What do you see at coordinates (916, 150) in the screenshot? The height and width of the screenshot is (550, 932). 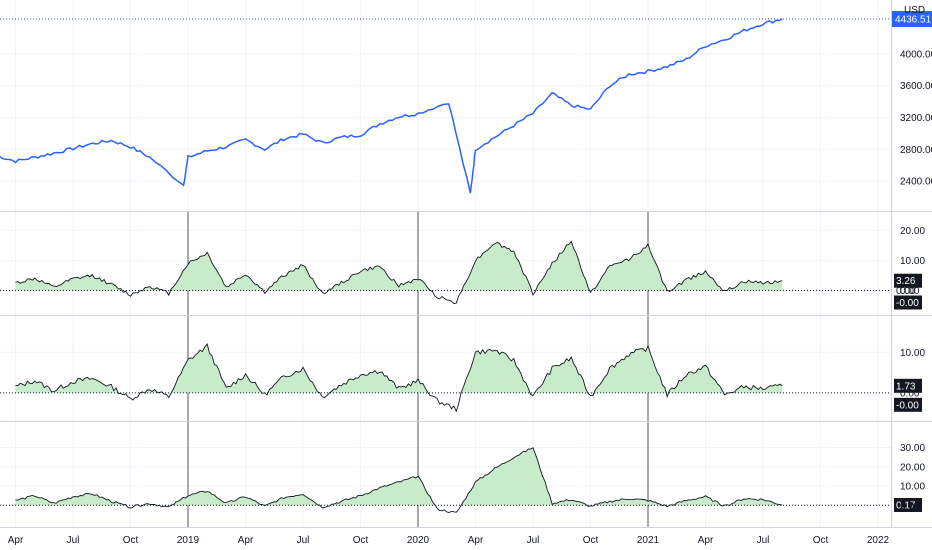 I see `y-tick-label: 2800.00` at bounding box center [916, 150].